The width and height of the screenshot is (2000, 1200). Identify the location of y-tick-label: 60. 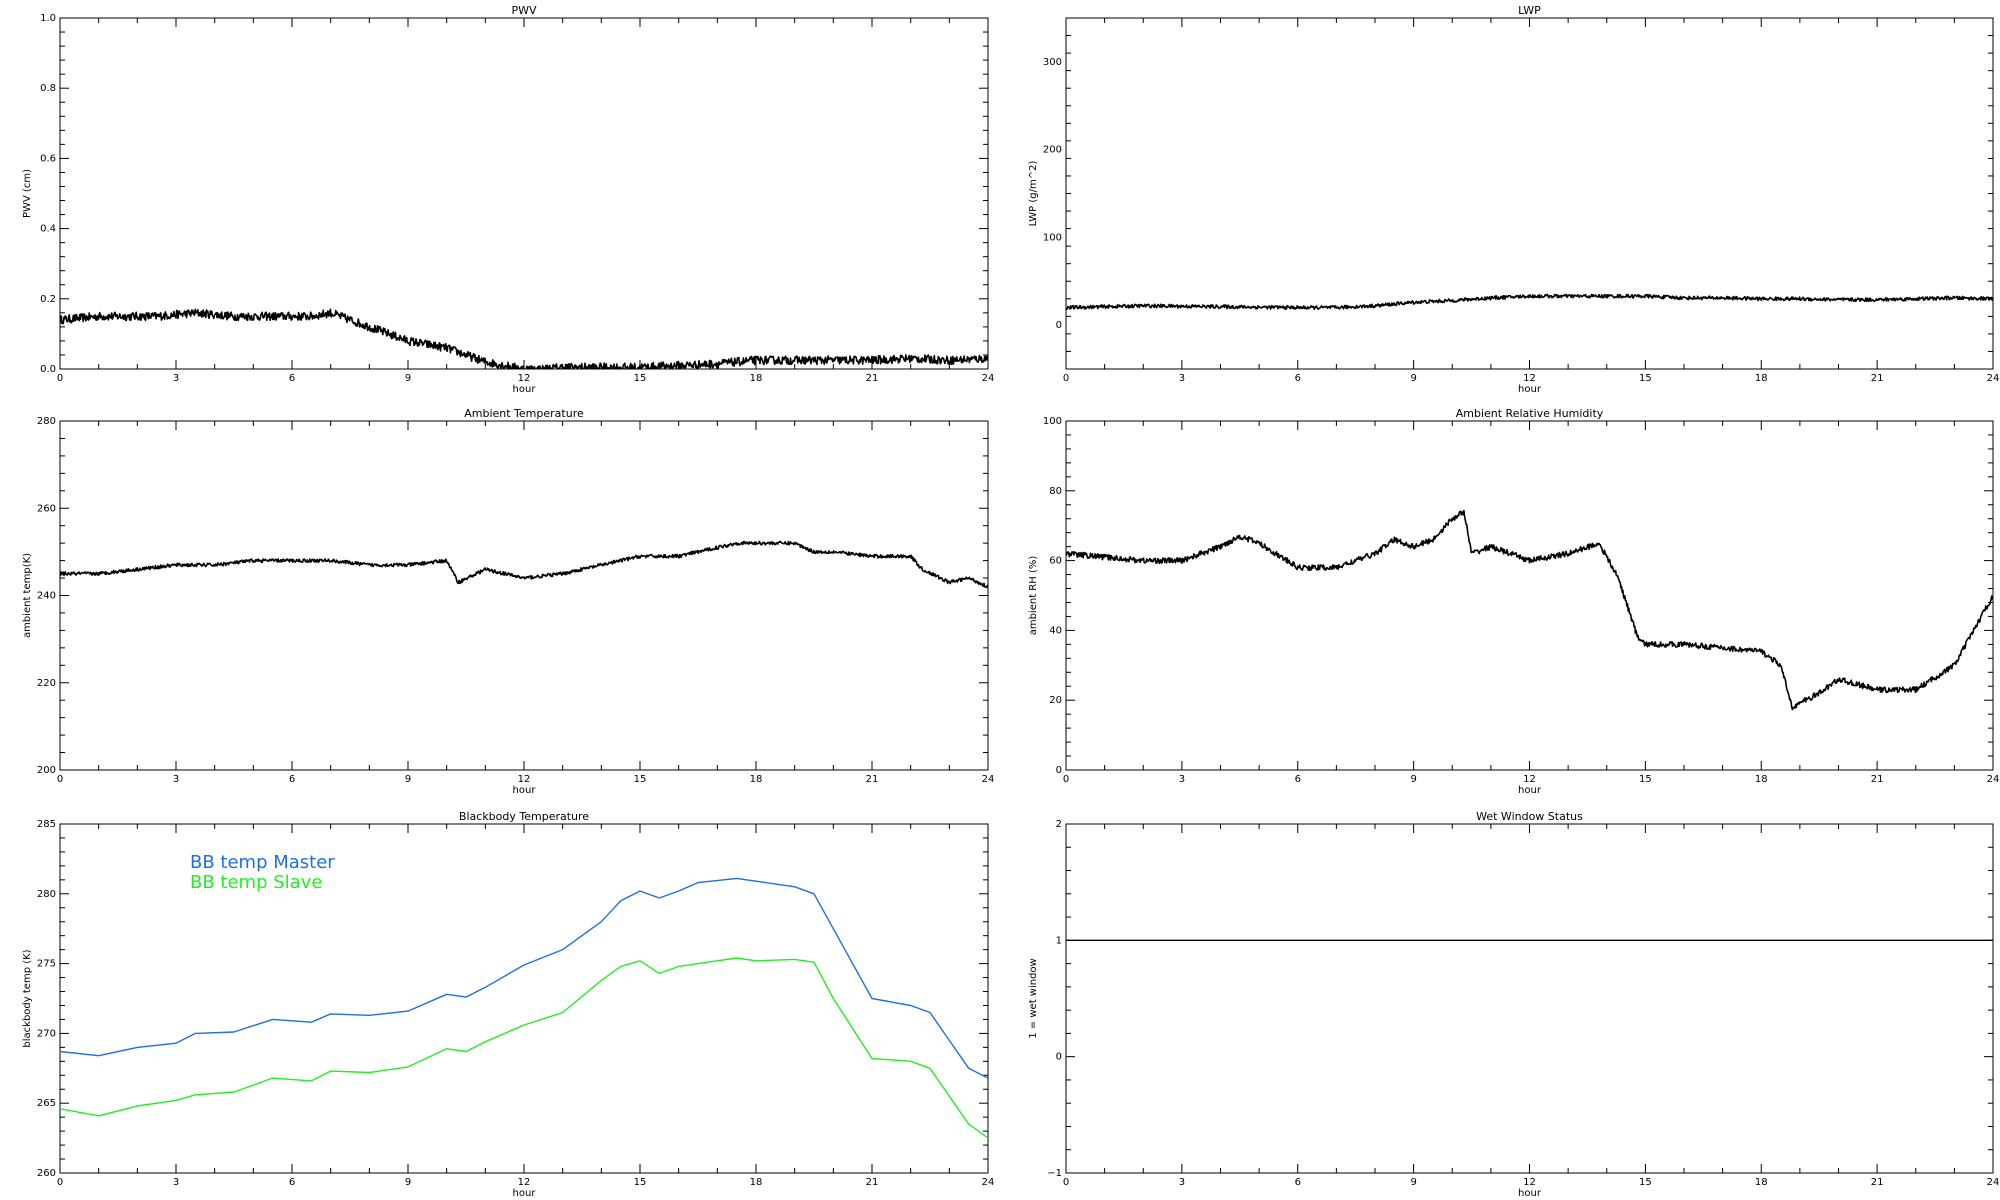
(1055, 561).